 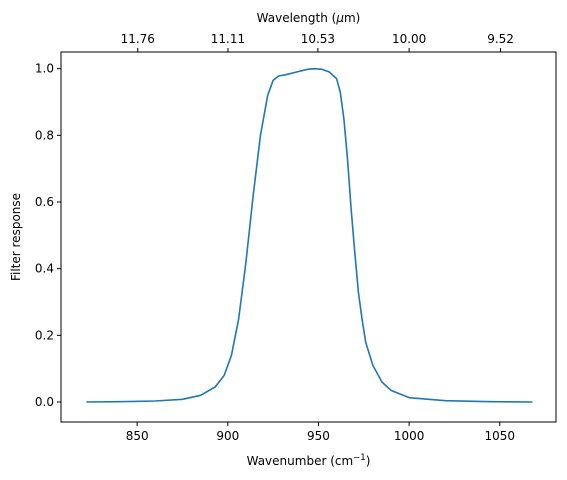 I want to click on top-axis: 11.76 11.11 10.53 10.00 9.52, so click(x=317, y=42).